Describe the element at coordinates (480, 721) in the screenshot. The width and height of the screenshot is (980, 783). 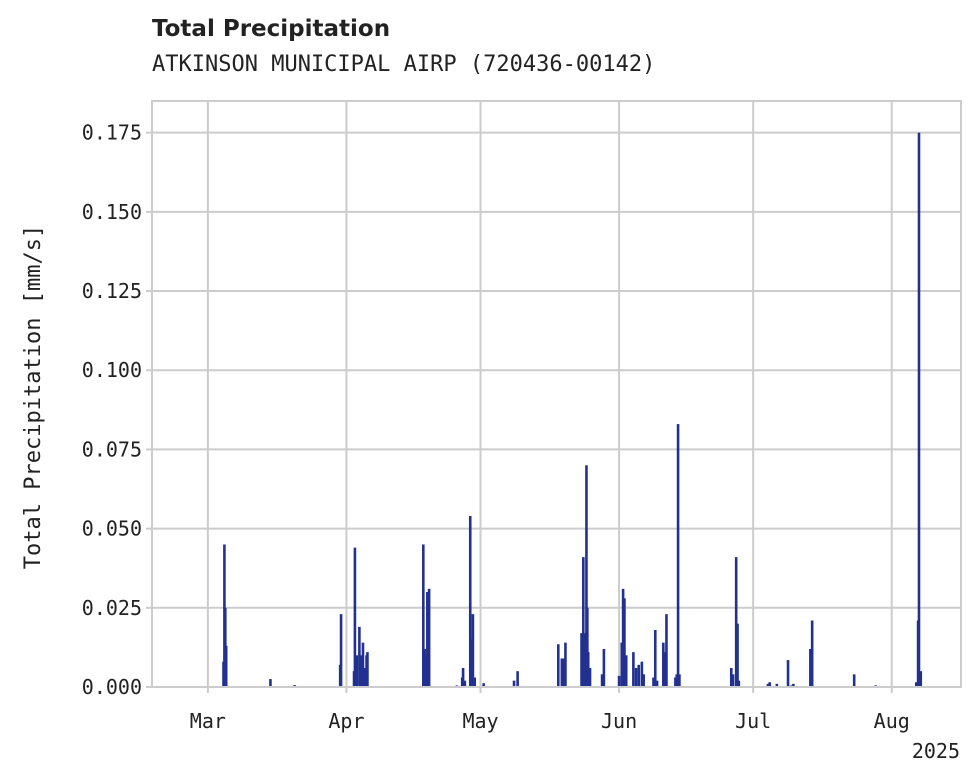
I see `x-tick-label: May` at that location.